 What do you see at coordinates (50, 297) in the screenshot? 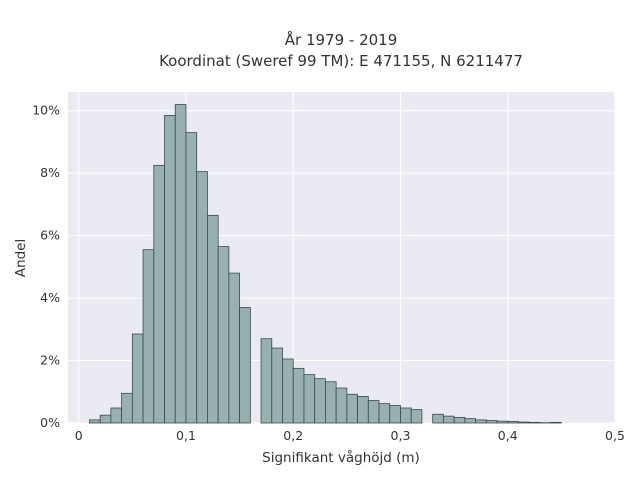
I see `y-tick-label: 4%` at bounding box center [50, 297].